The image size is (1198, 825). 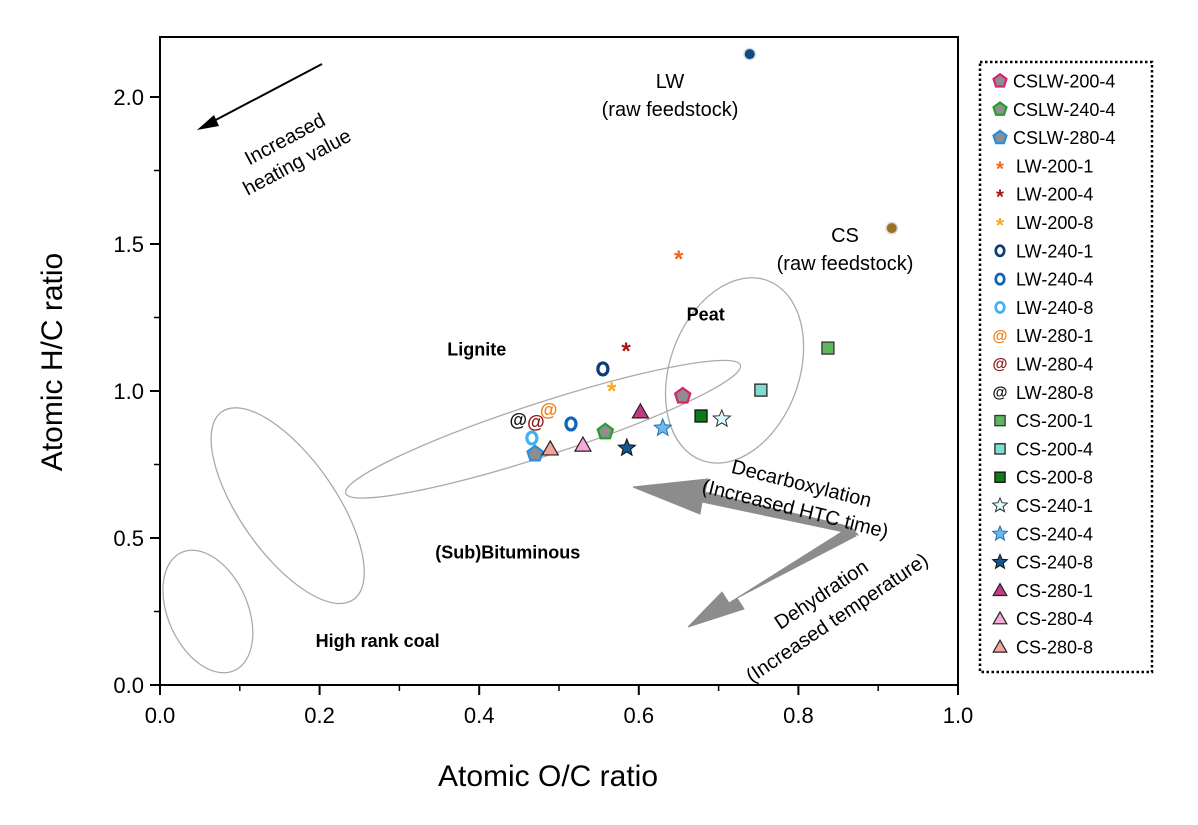 What do you see at coordinates (639, 715) in the screenshot?
I see `x-tick-label: 0.6` at bounding box center [639, 715].